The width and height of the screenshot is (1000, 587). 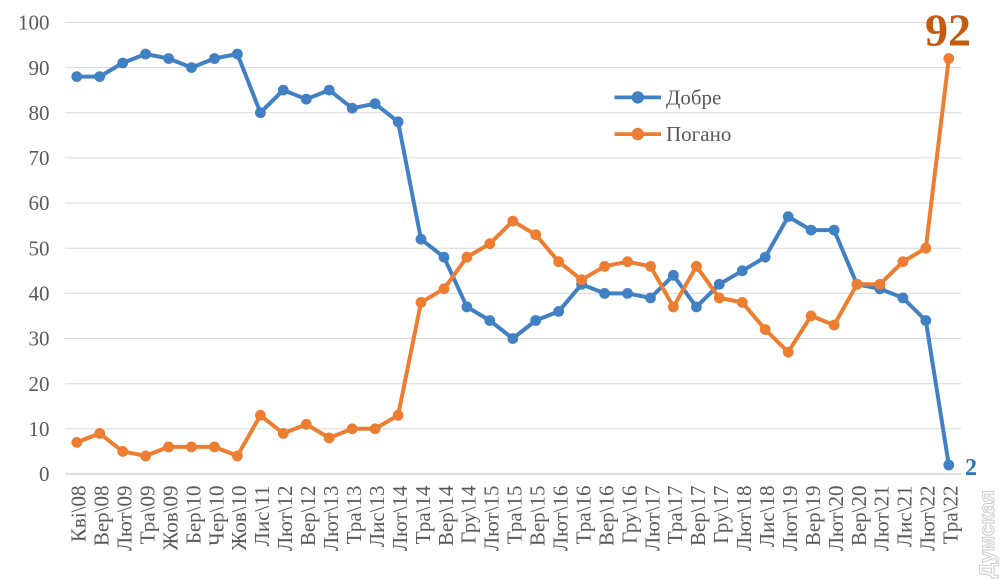 What do you see at coordinates (400, 518) in the screenshot?
I see `svg-text: Лют\14` at bounding box center [400, 518].